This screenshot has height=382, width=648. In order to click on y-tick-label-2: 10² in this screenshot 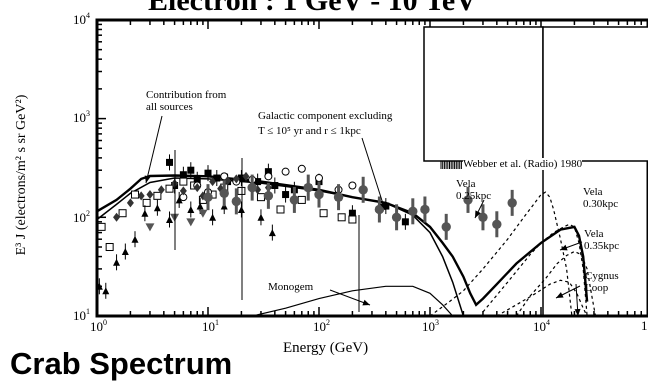, I will do `click(81, 217)`.